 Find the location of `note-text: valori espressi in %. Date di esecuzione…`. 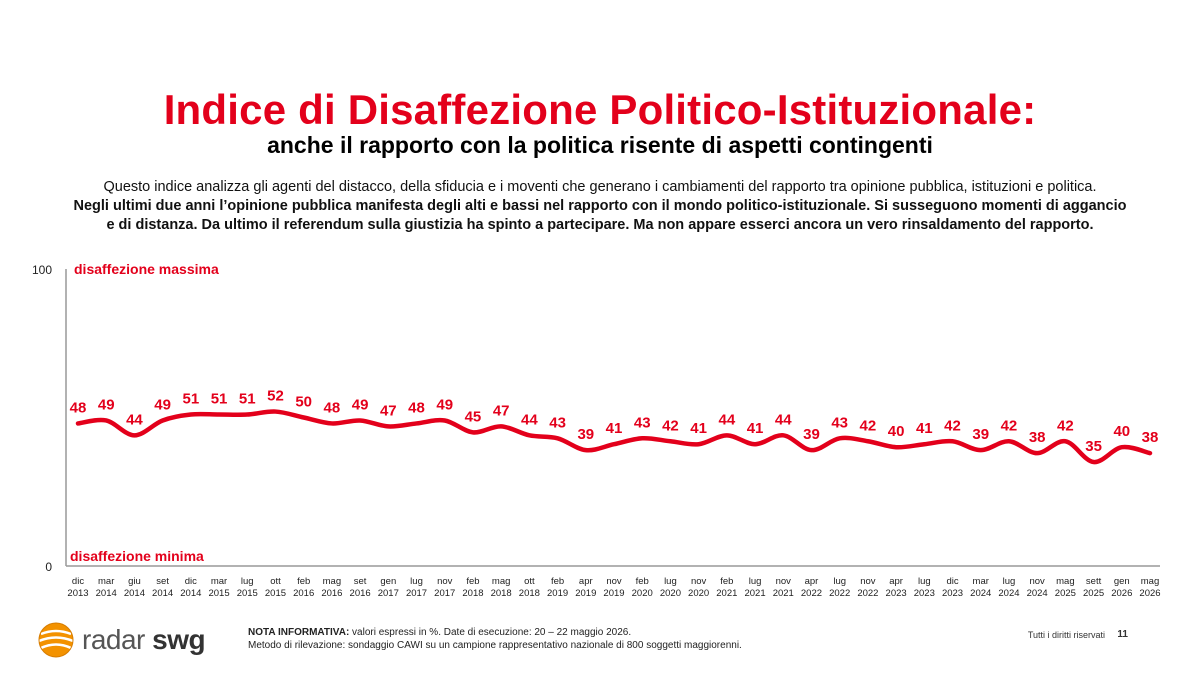

note-text: valori espressi in %. Date di esecuzione… is located at coordinates (490, 632).